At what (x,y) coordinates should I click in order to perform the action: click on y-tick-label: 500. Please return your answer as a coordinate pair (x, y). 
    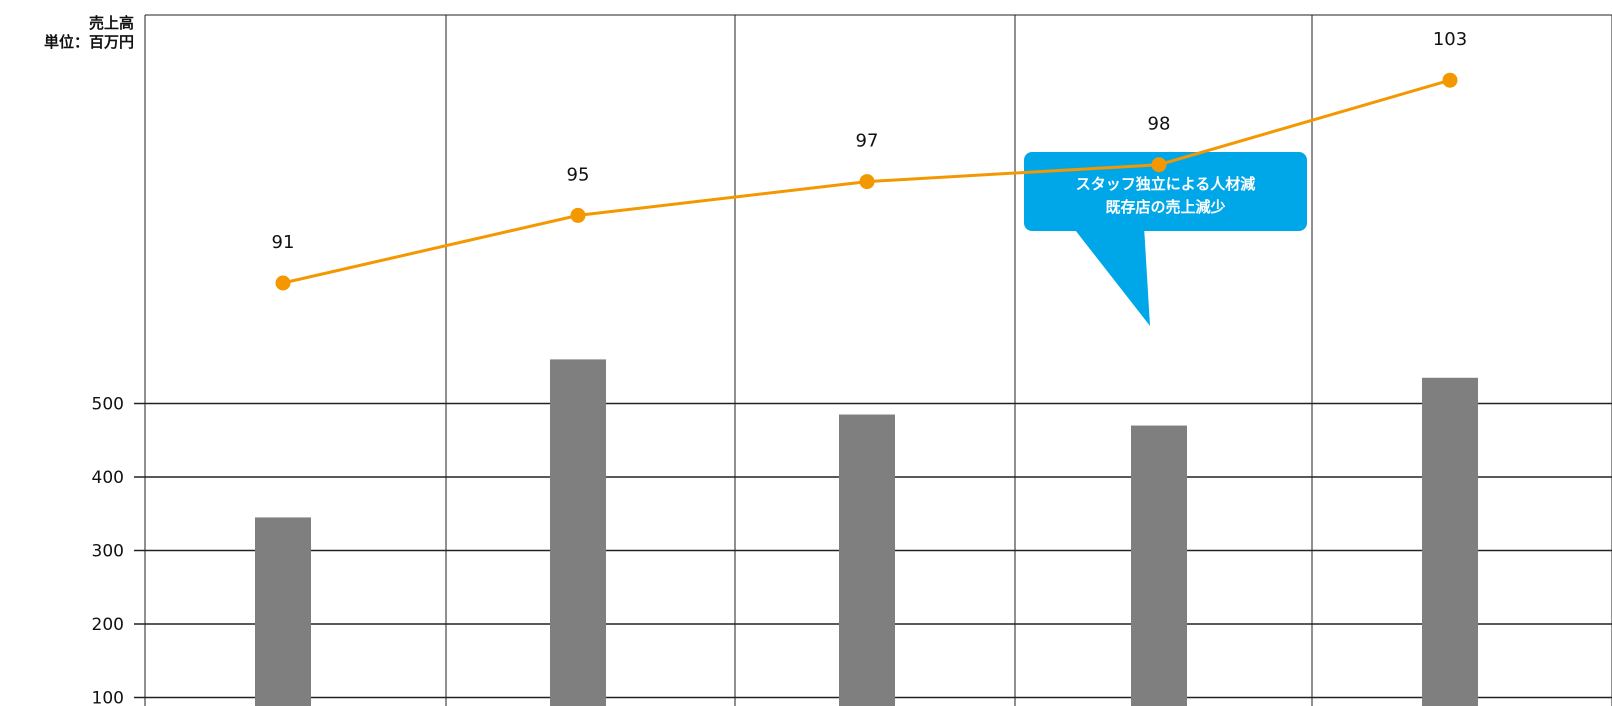
    Looking at the image, I should click on (108, 405).